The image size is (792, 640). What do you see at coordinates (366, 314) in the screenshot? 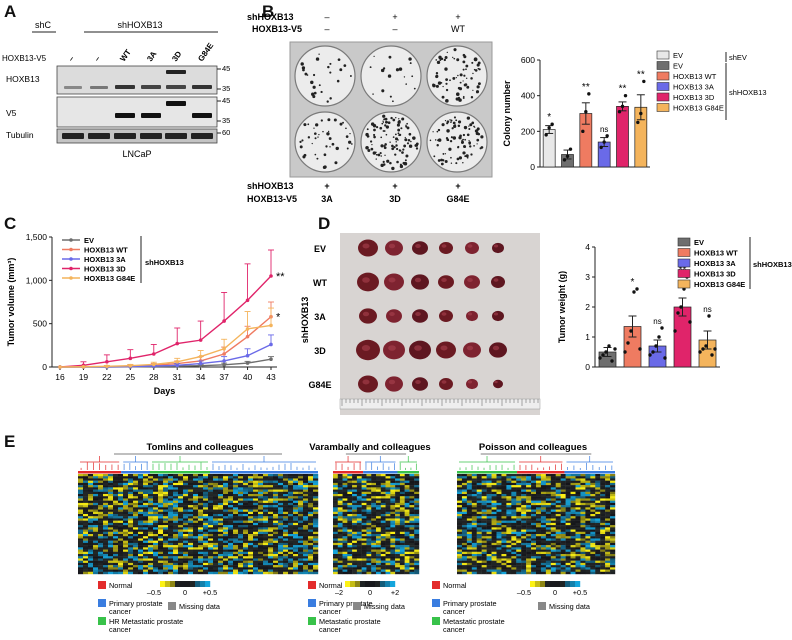
I see `tumor-highlight` at bounding box center [366, 314].